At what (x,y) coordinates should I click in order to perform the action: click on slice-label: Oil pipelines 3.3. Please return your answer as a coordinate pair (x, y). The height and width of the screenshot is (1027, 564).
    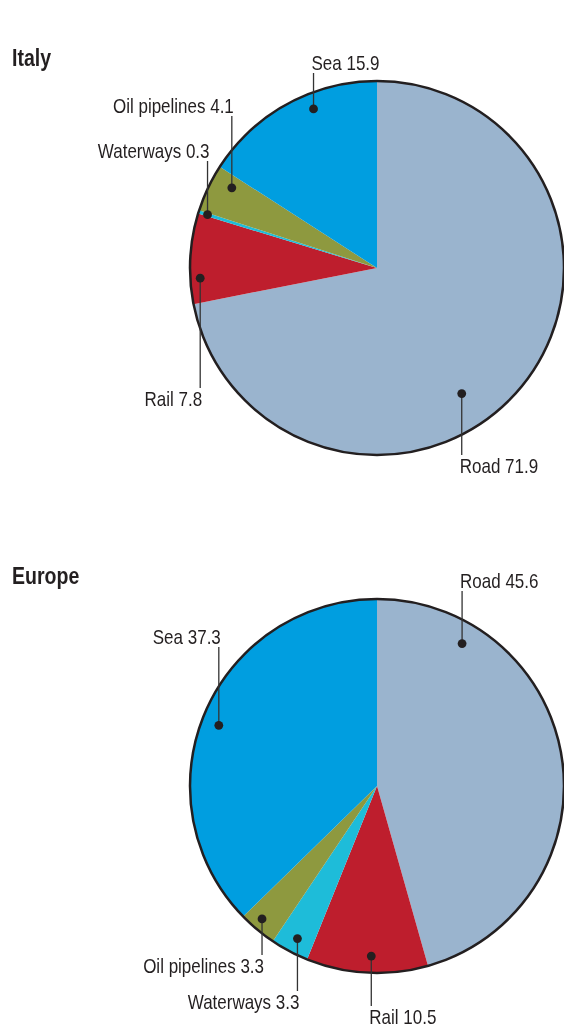
    Looking at the image, I should click on (204, 966).